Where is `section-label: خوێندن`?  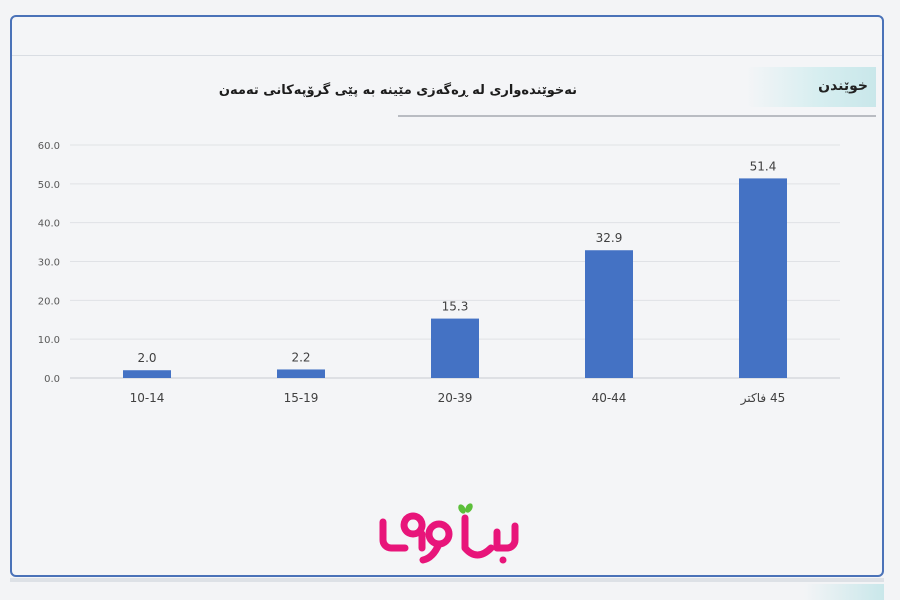 section-label: خوێندن is located at coordinates (843, 86).